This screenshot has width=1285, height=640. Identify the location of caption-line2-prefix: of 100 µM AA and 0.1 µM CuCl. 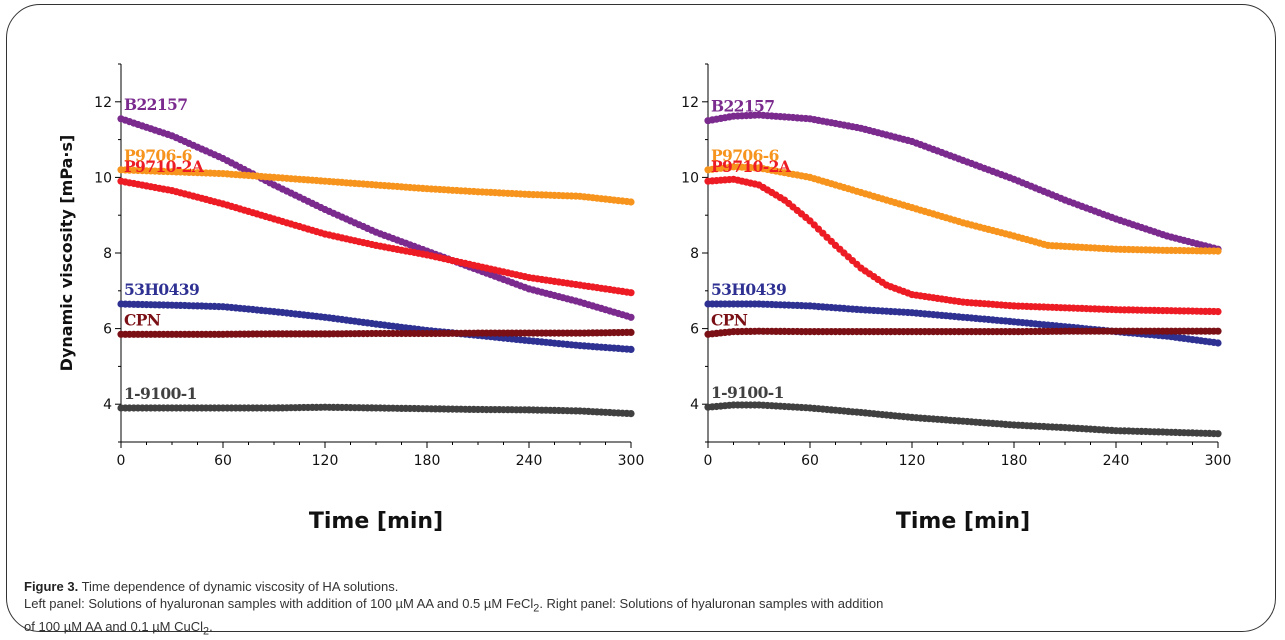
(114, 626).